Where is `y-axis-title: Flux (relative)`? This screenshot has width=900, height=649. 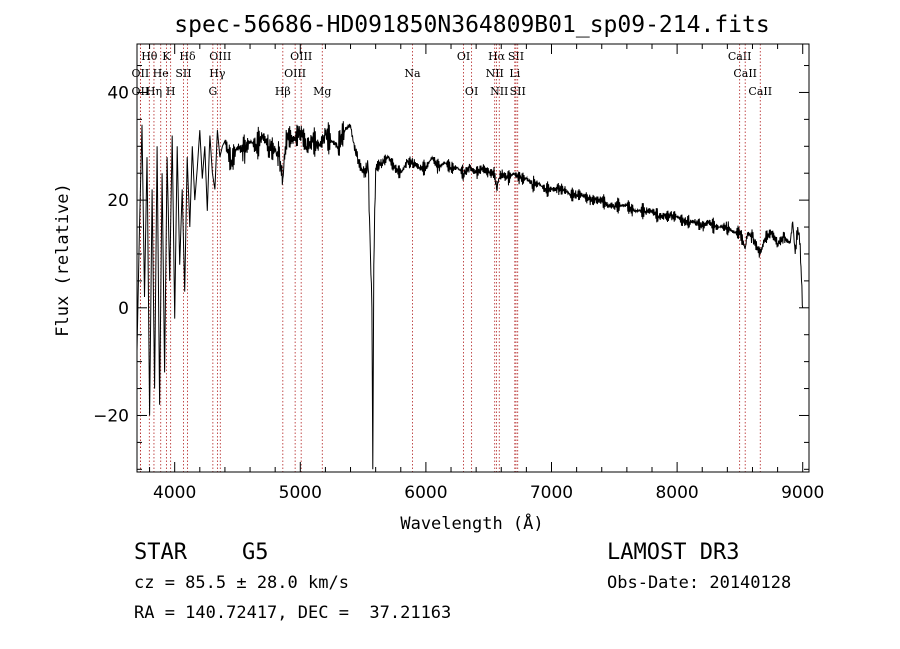
y-axis-title: Flux (relative) is located at coordinates (63, 260).